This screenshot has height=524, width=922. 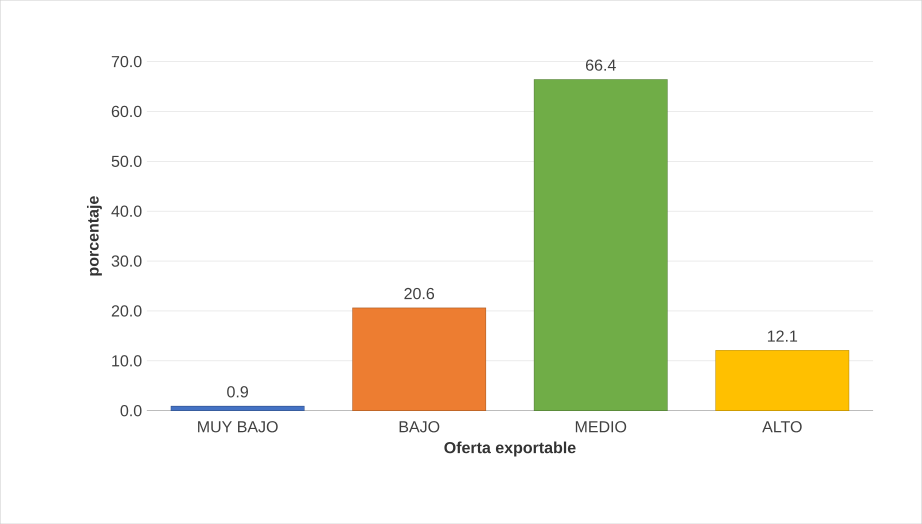 What do you see at coordinates (510, 448) in the screenshot?
I see `x-axis-title: Oferta exportable` at bounding box center [510, 448].